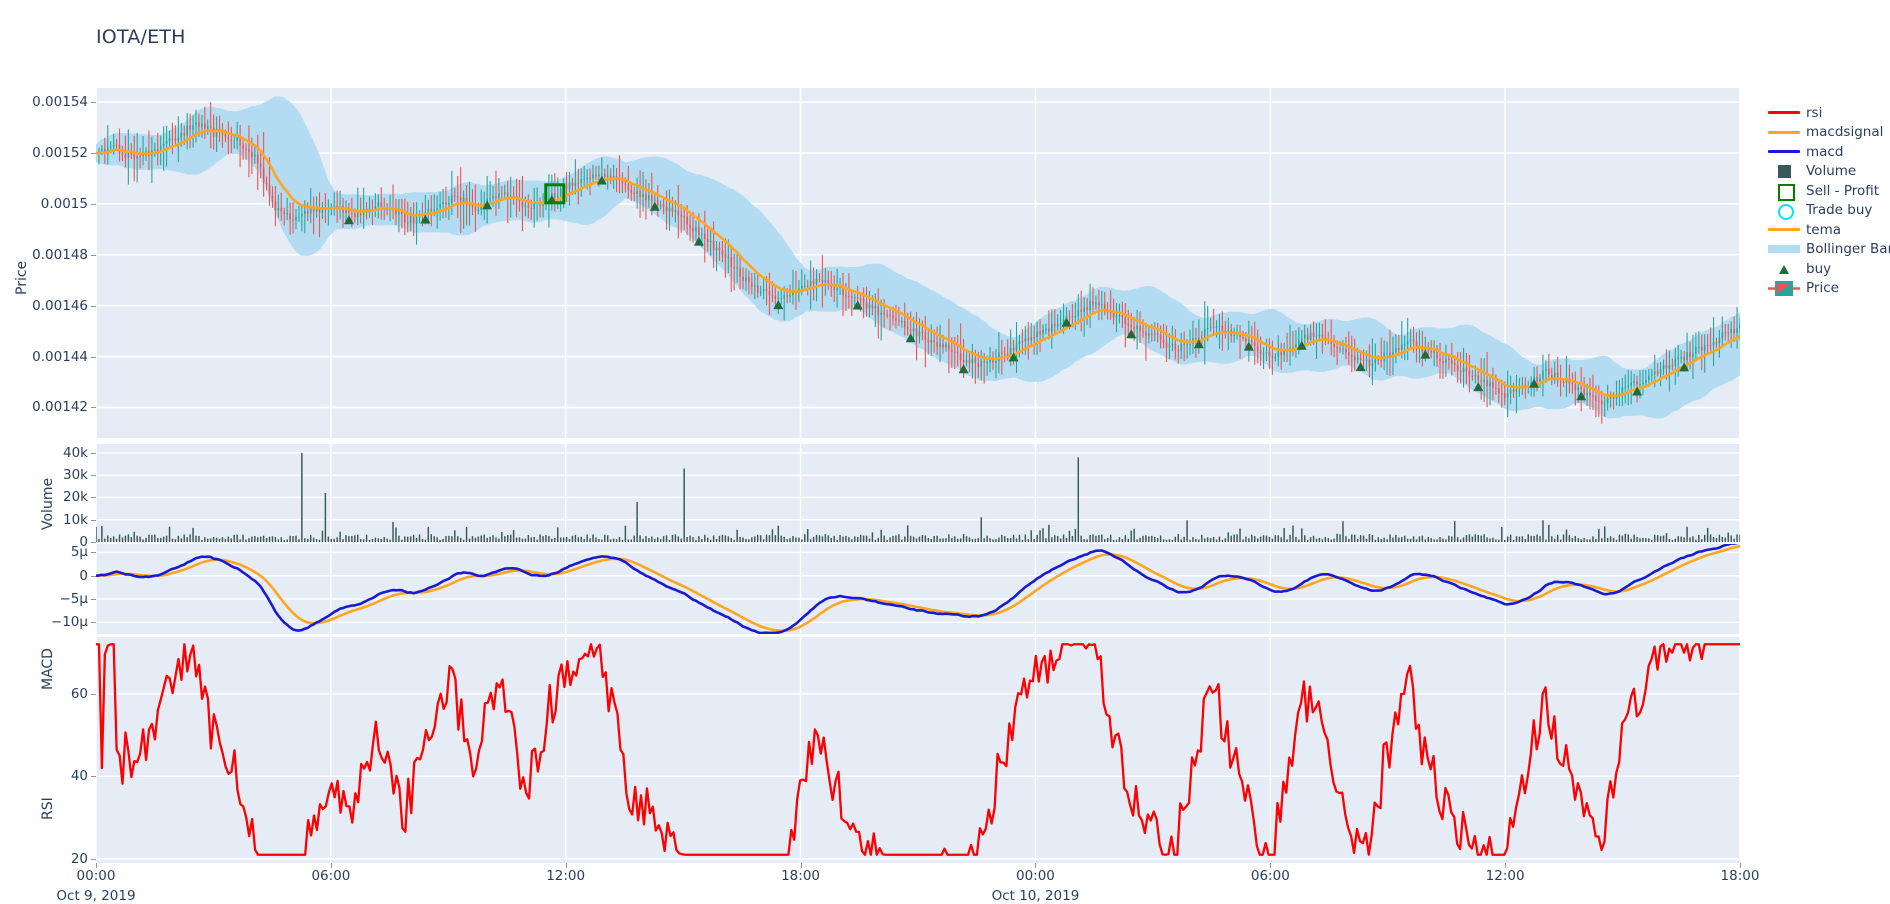 This screenshot has height=904, width=1890. Describe the element at coordinates (69, 622) in the screenshot. I see `ytick-macd-3: −10µ` at that location.